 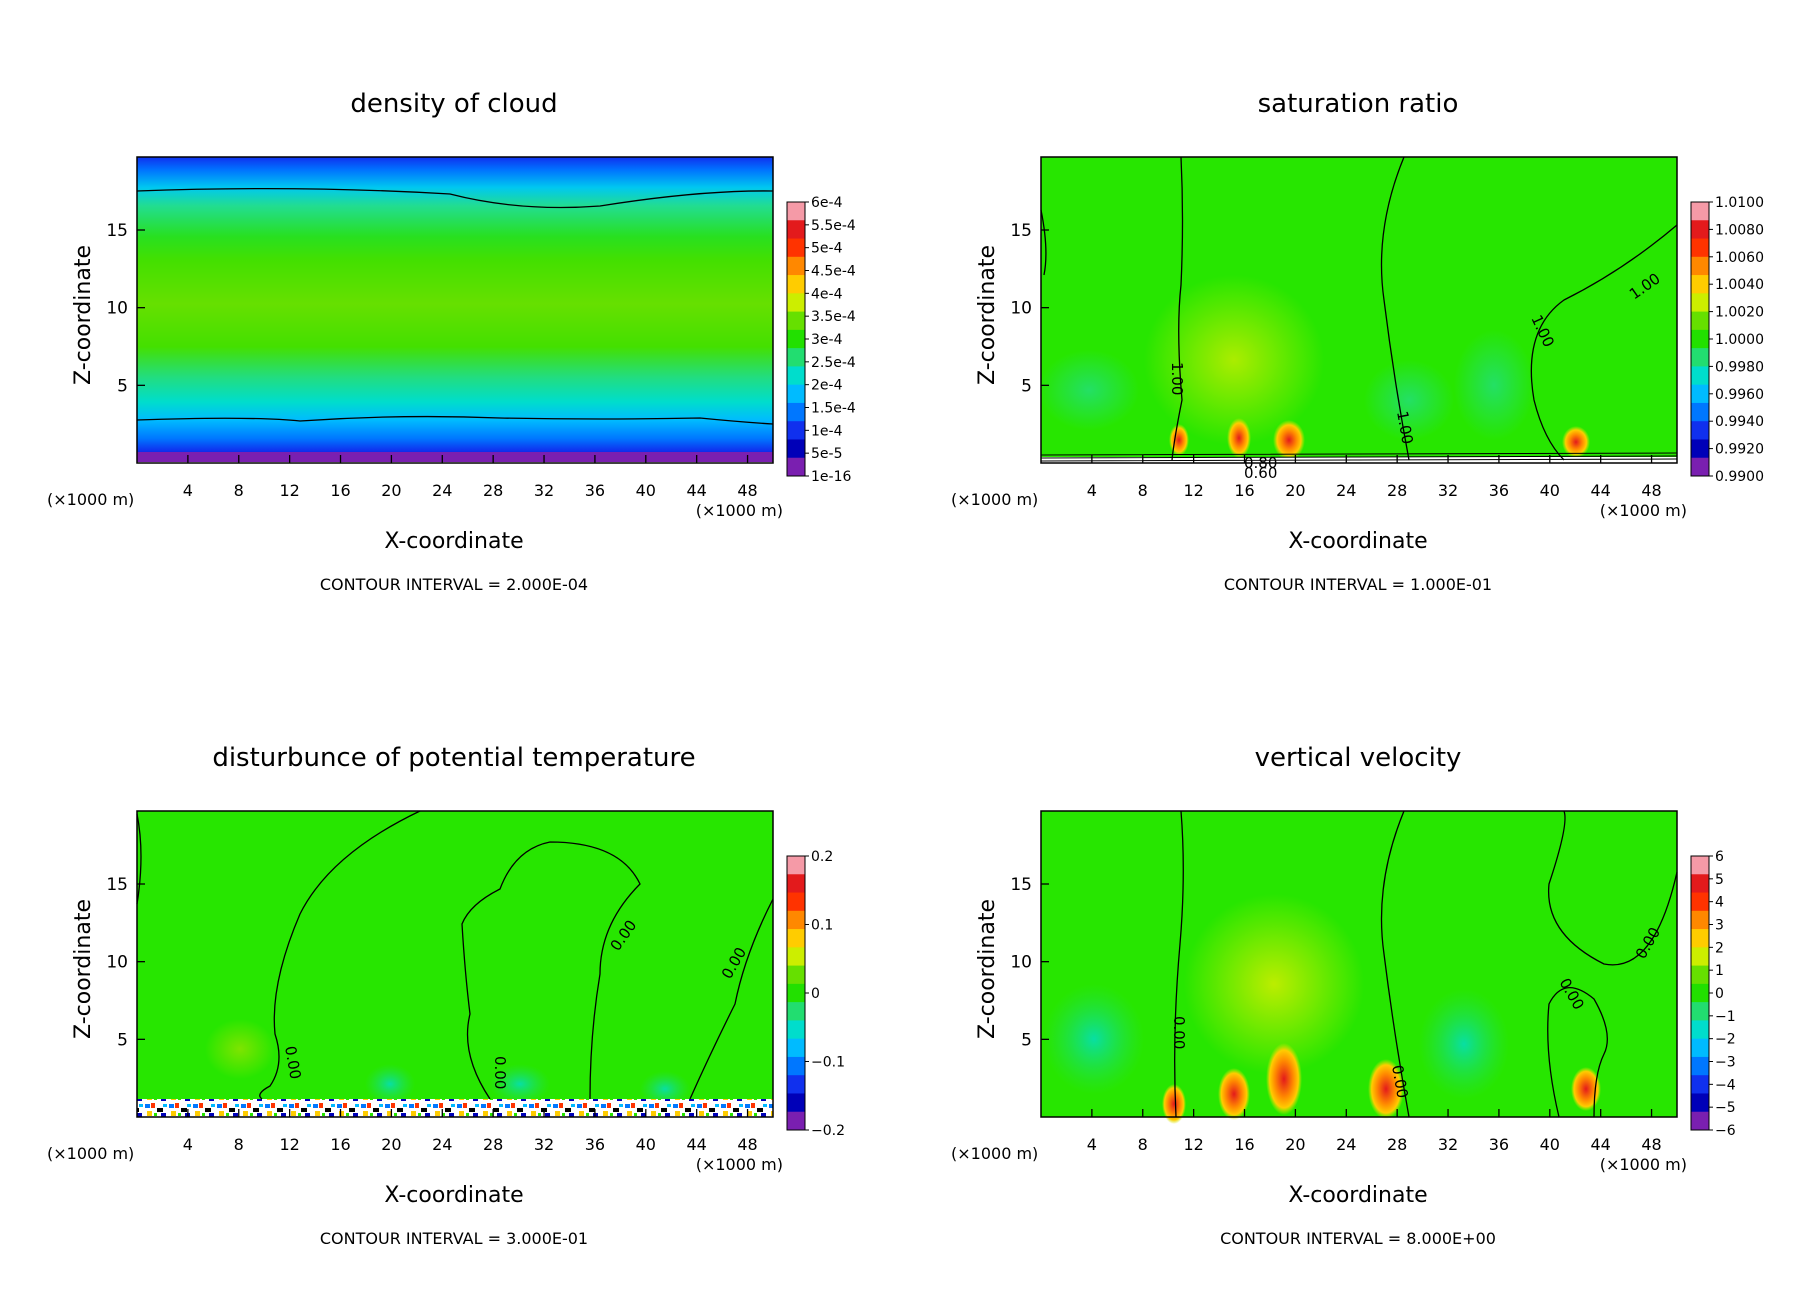 What do you see at coordinates (739, 510) in the screenshot?
I see `x-unit-label: (×1000 m)` at bounding box center [739, 510].